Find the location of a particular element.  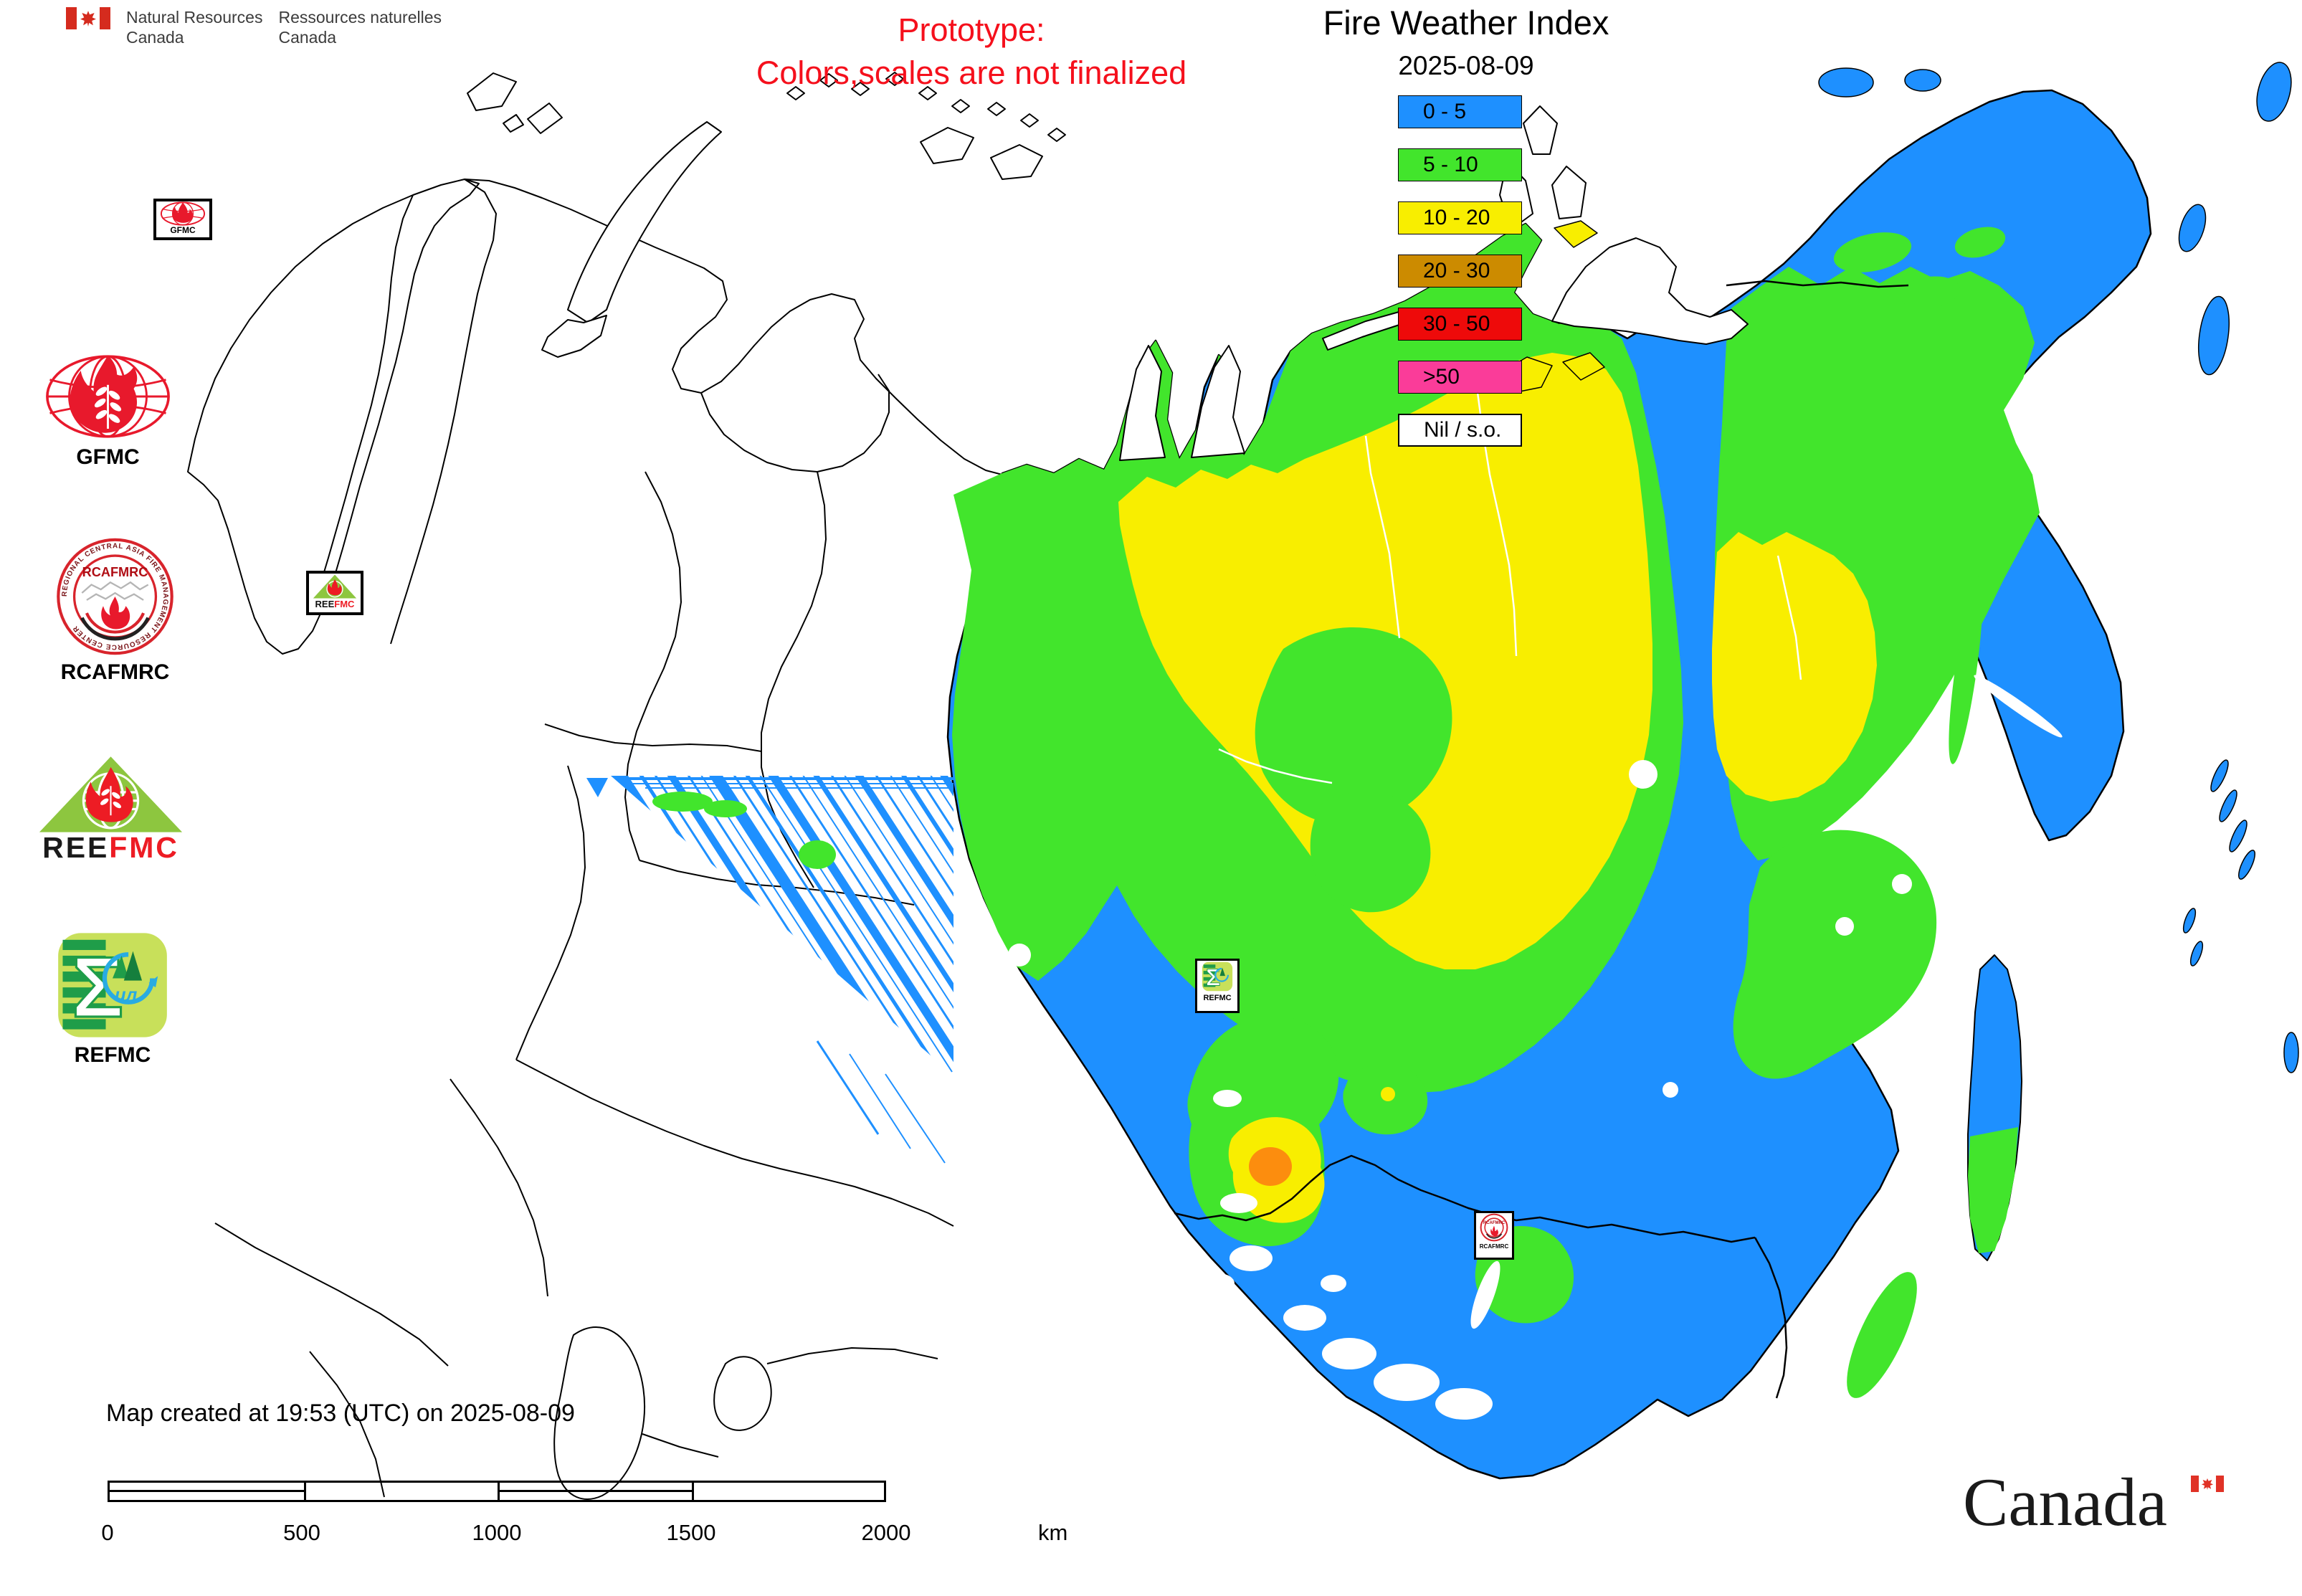

map-date: 2025-08-09 is located at coordinates (1466, 65).